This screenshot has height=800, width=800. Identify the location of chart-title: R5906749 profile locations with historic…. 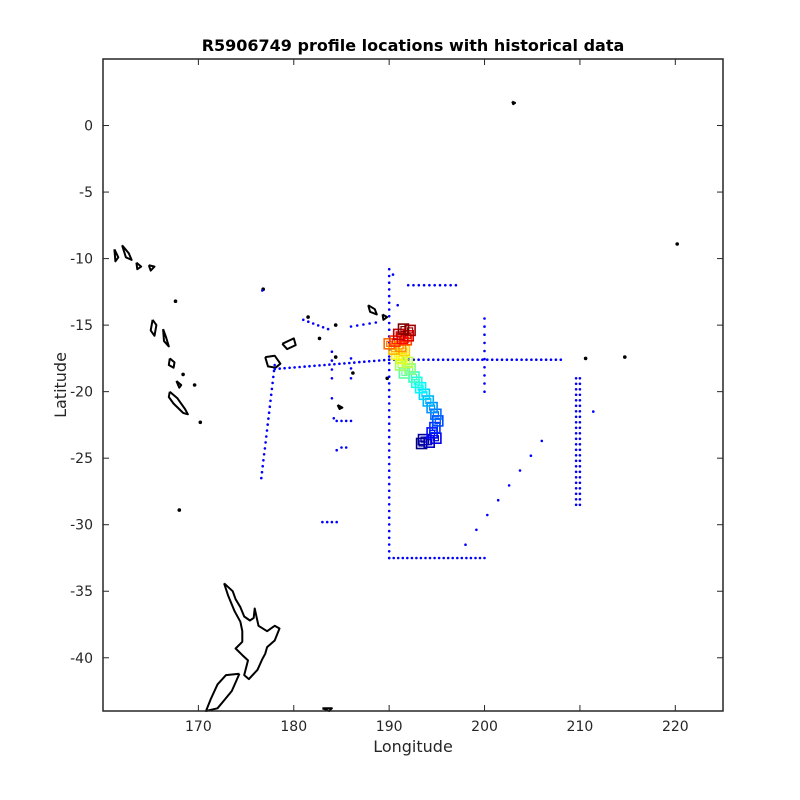
(413, 45).